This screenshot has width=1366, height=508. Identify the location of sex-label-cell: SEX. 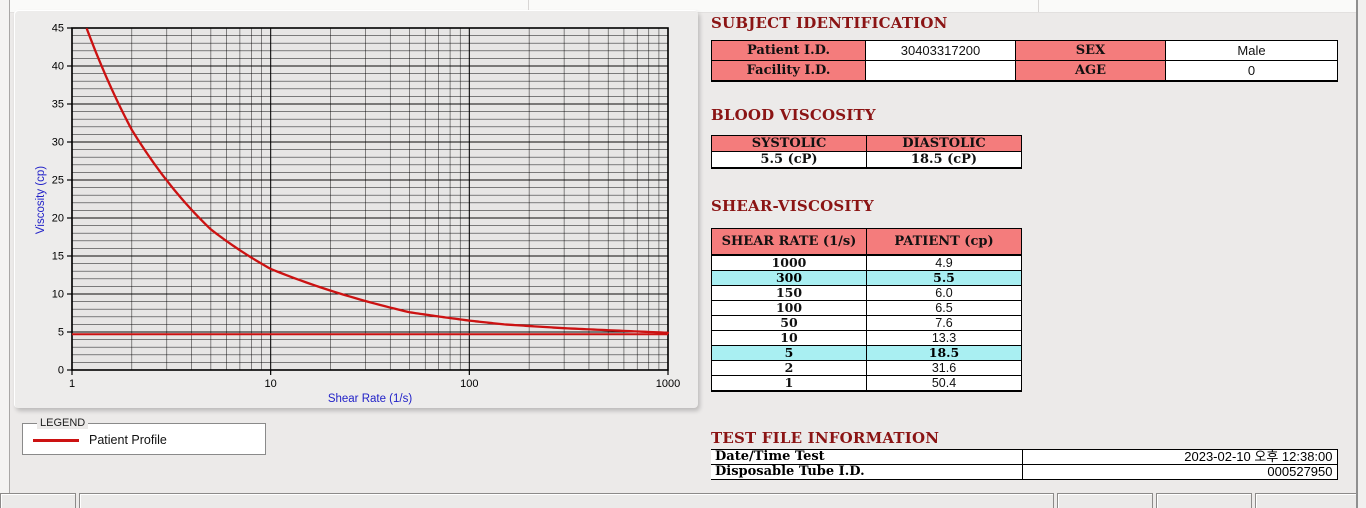
(1090, 50).